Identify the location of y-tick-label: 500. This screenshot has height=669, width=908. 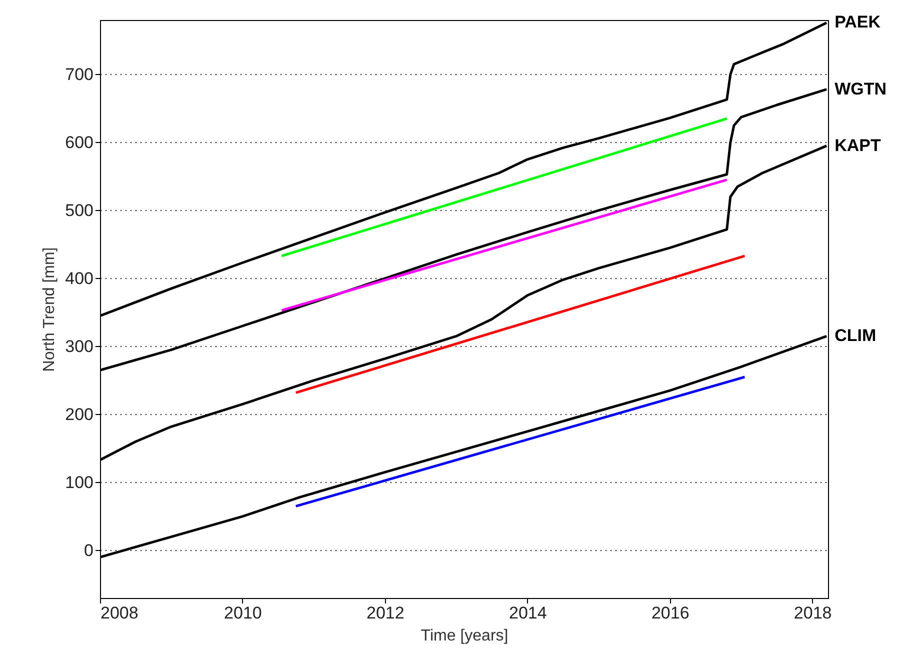
(79, 210).